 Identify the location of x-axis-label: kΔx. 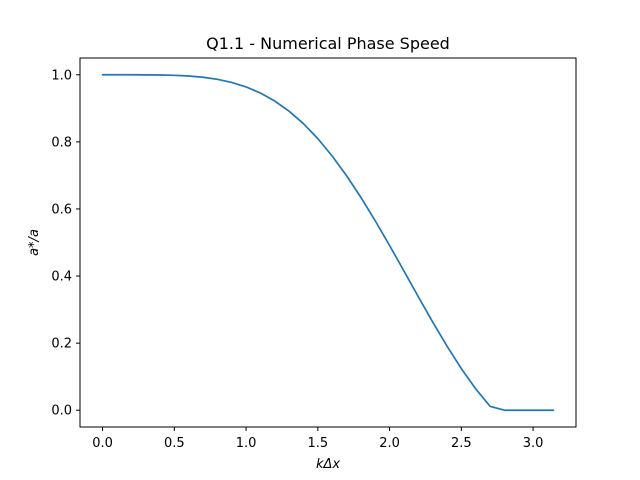
(328, 464).